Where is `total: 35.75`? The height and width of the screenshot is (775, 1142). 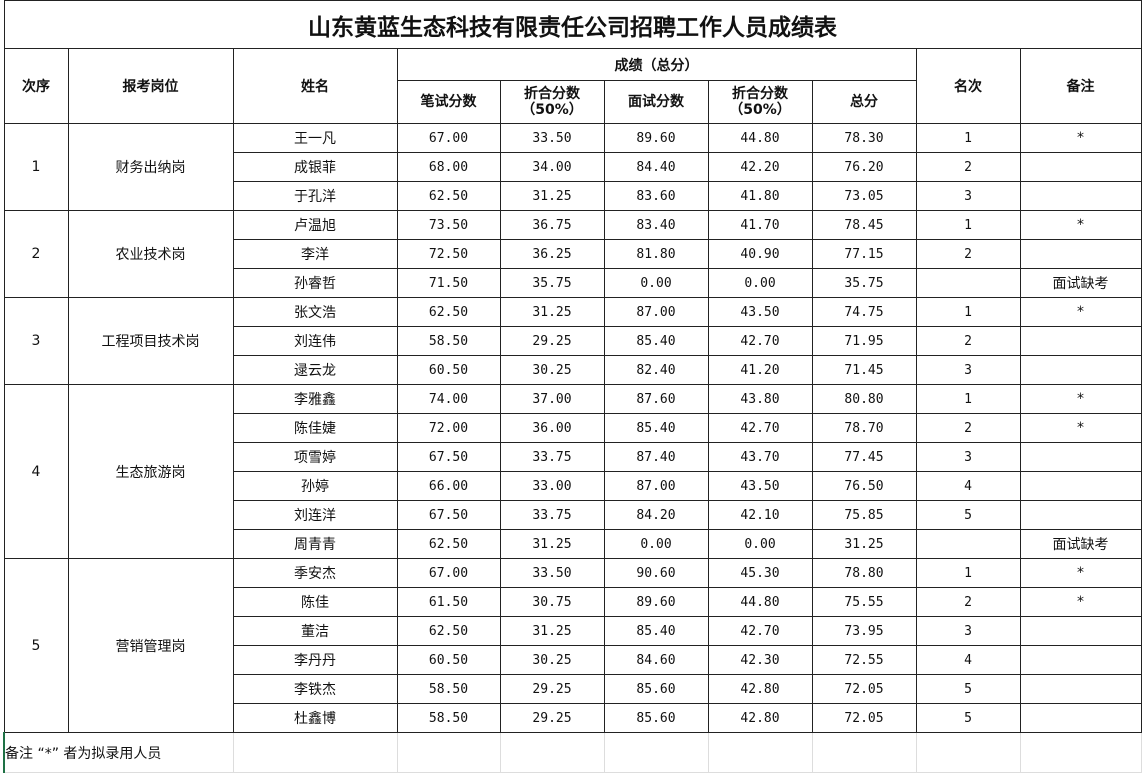
total: 35.75 is located at coordinates (864, 283).